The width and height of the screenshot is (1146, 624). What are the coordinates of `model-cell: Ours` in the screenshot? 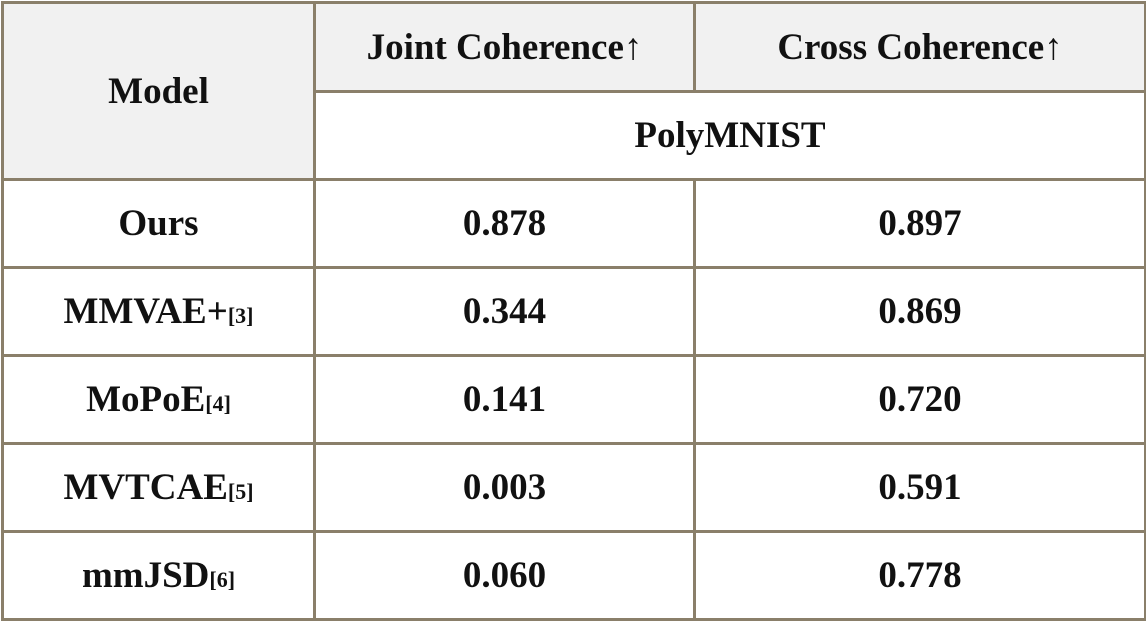 It's located at (158, 223).